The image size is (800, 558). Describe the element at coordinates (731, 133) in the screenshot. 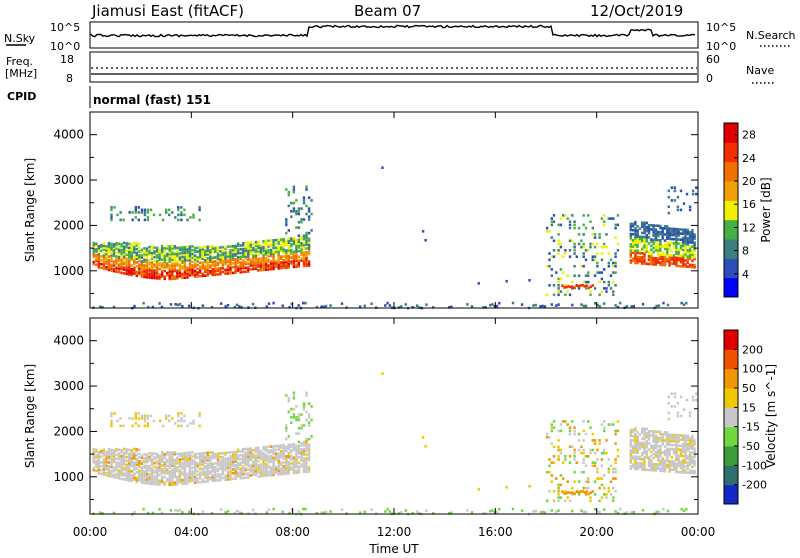

I see `power-colorbar-segment` at that location.